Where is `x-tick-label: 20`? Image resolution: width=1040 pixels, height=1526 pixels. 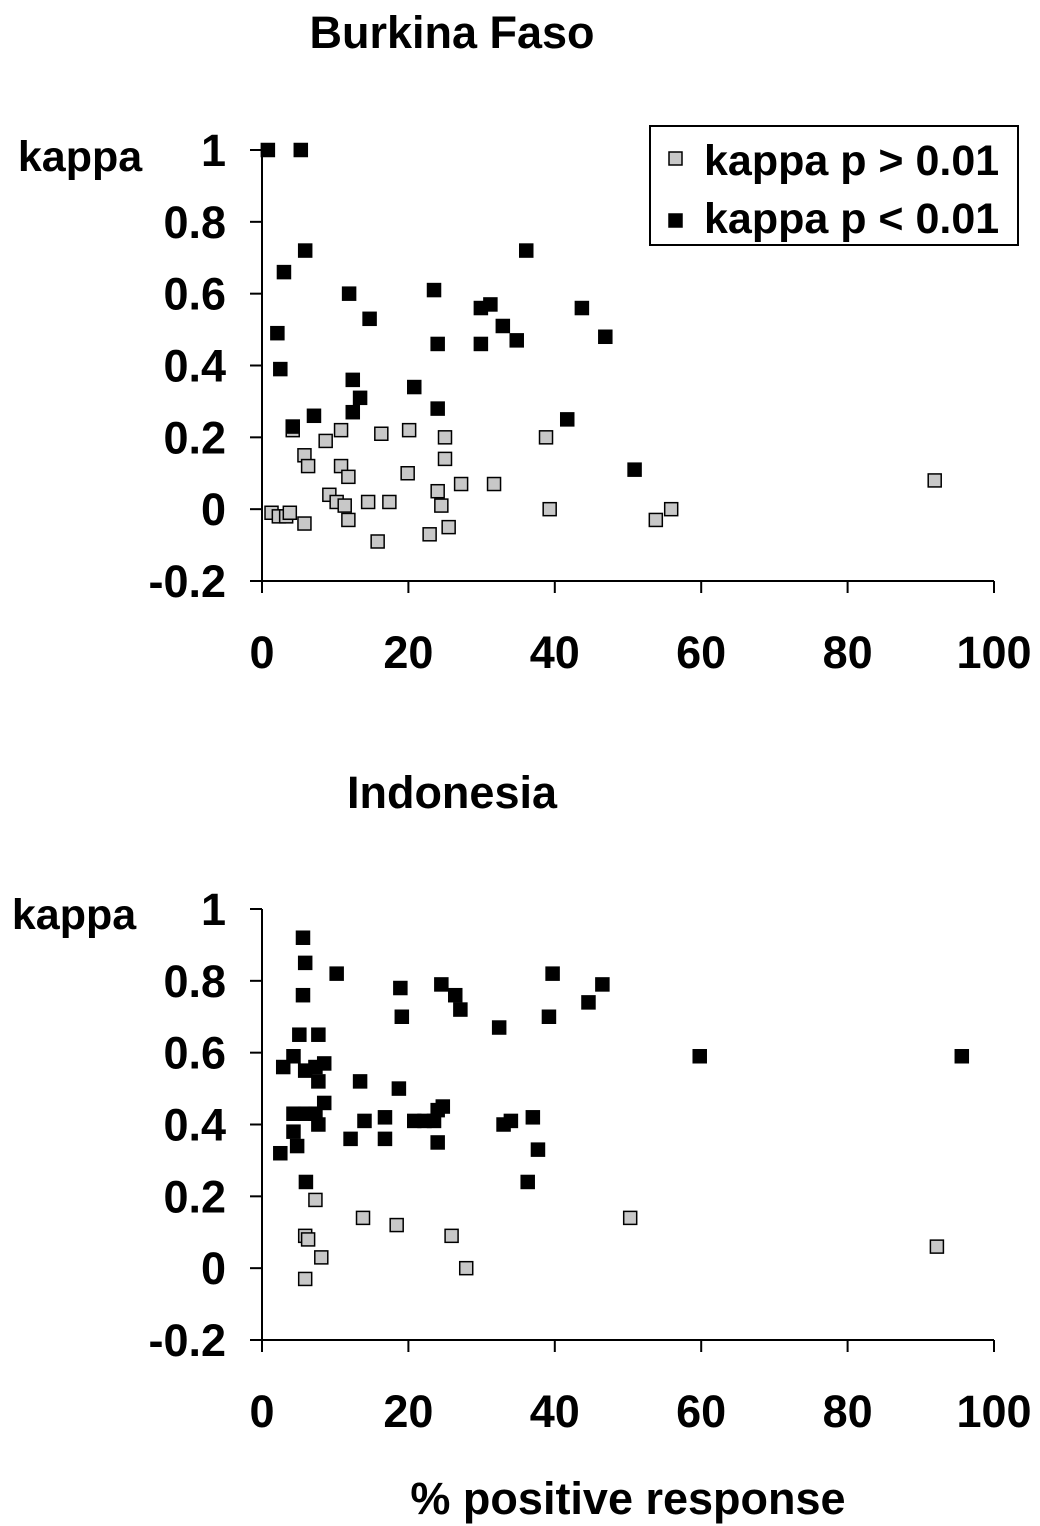
x-tick-label: 20 is located at coordinates (408, 652).